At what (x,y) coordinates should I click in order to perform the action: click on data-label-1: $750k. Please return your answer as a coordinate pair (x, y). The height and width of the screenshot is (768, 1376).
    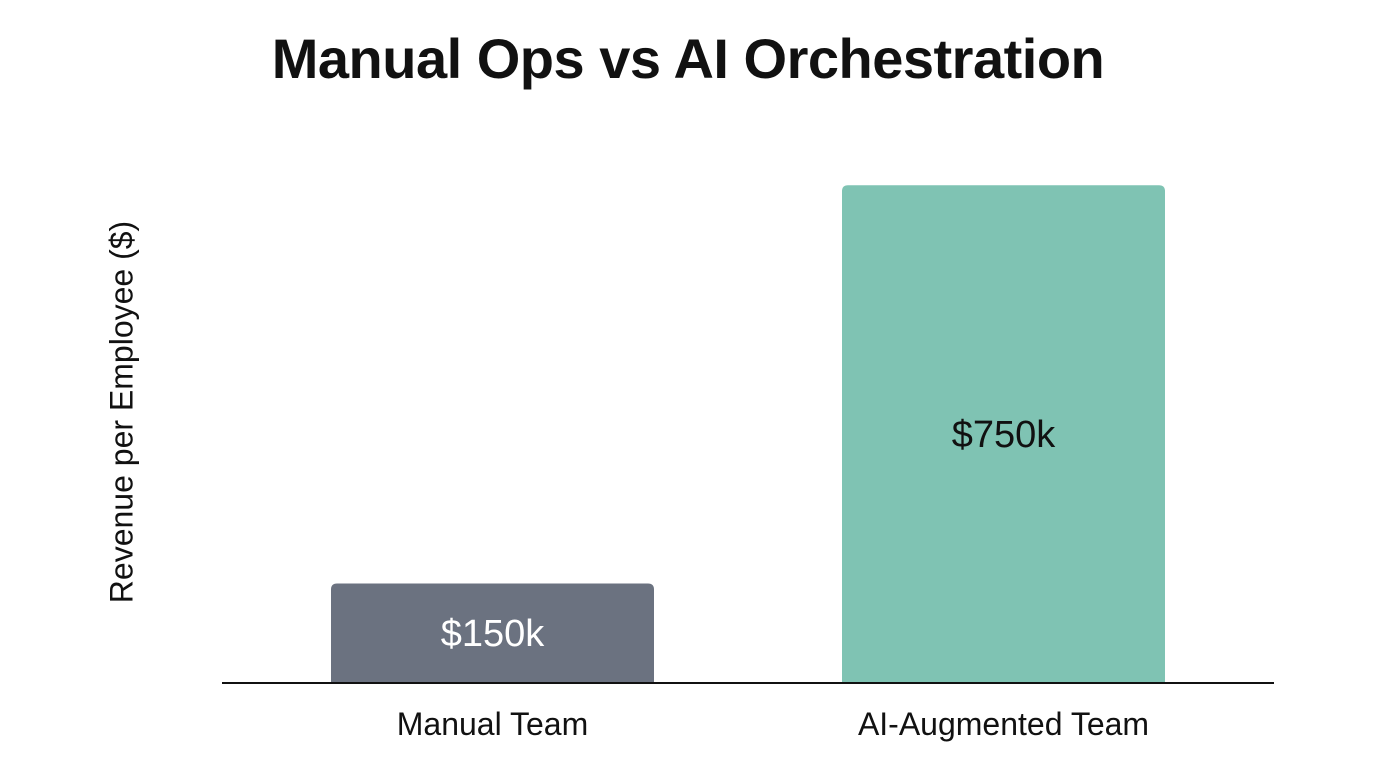
    Looking at the image, I should click on (1004, 435).